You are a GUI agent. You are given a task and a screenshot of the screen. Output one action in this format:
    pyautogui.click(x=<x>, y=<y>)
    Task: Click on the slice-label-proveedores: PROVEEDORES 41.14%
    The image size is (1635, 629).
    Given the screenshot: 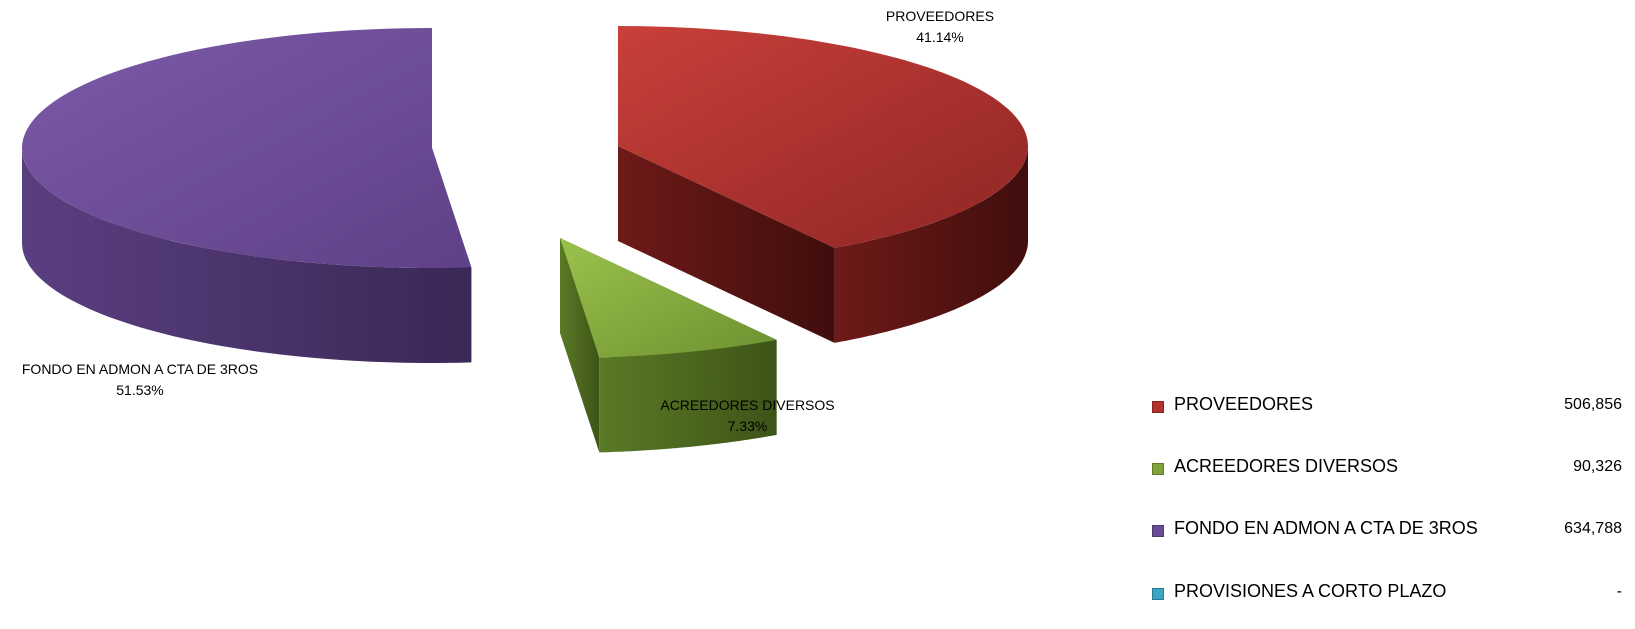 What is the action you would take?
    pyautogui.click(x=940, y=27)
    